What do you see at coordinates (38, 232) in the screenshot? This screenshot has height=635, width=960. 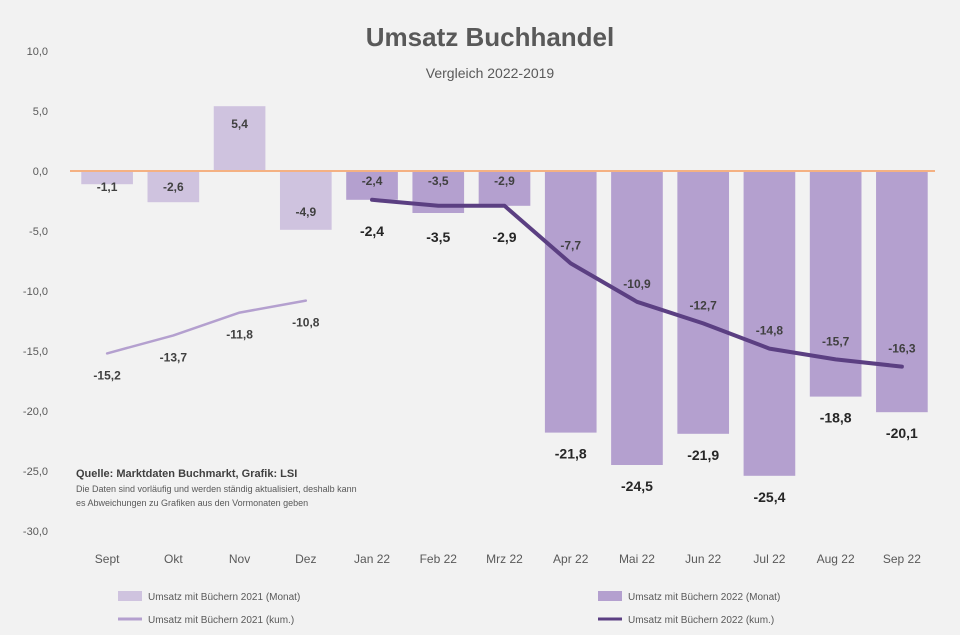 I see `y-tick-label: -5,0` at bounding box center [38, 232].